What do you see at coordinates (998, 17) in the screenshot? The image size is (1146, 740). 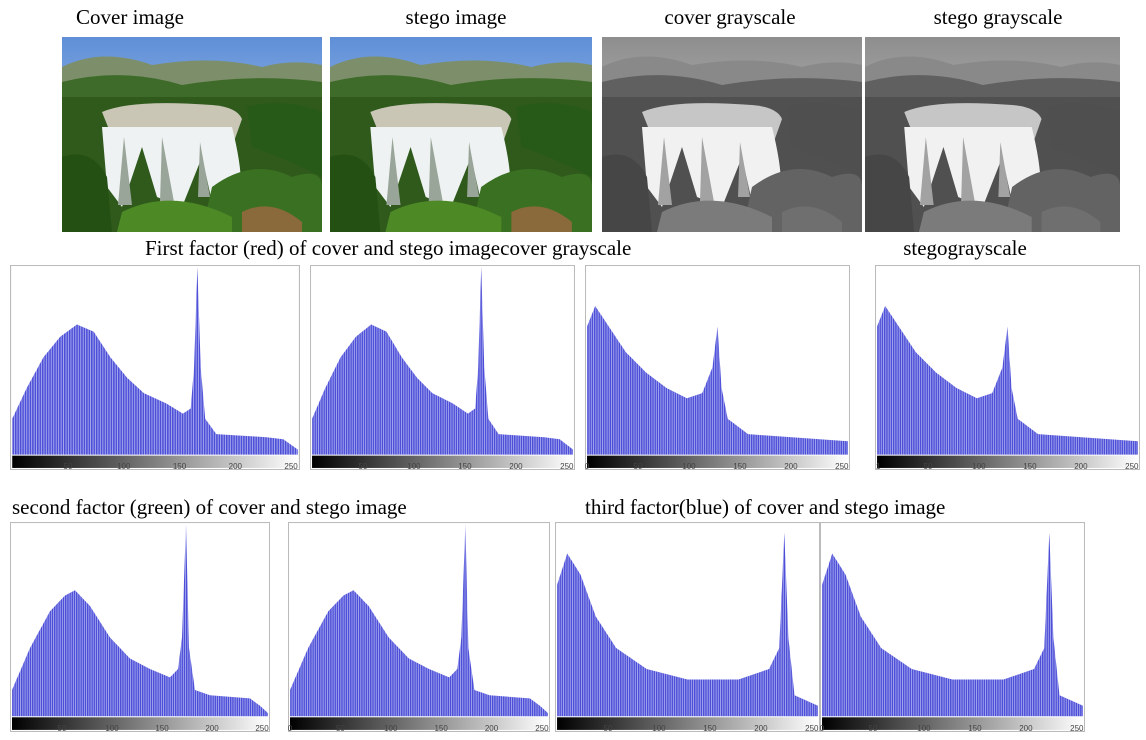 I see `caption: stego grayscale` at bounding box center [998, 17].